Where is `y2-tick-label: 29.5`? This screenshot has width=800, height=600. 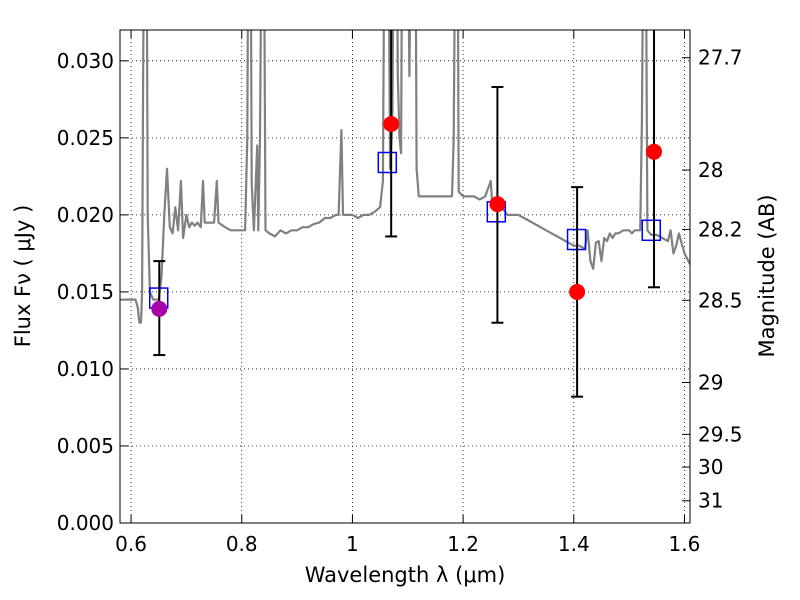
y2-tick-label: 29.5 is located at coordinates (720, 434).